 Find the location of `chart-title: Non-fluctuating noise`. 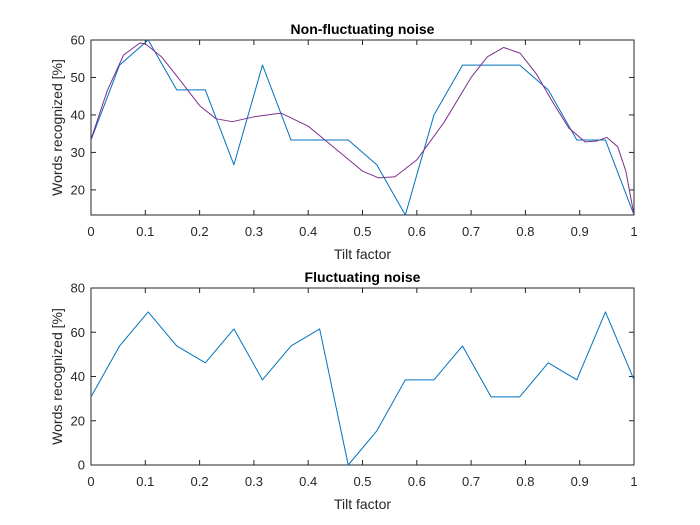

chart-title: Non-fluctuating noise is located at coordinates (363, 29).